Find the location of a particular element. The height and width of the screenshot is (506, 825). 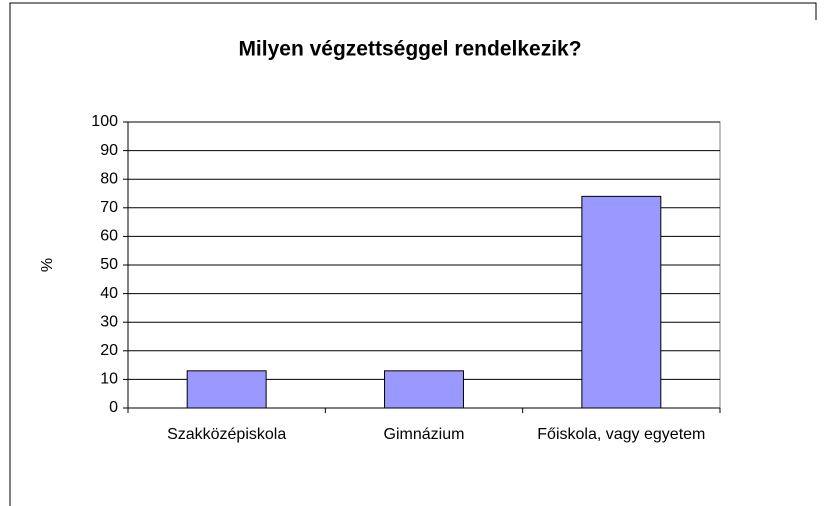

y-tick-label: 50 is located at coordinates (109, 264).